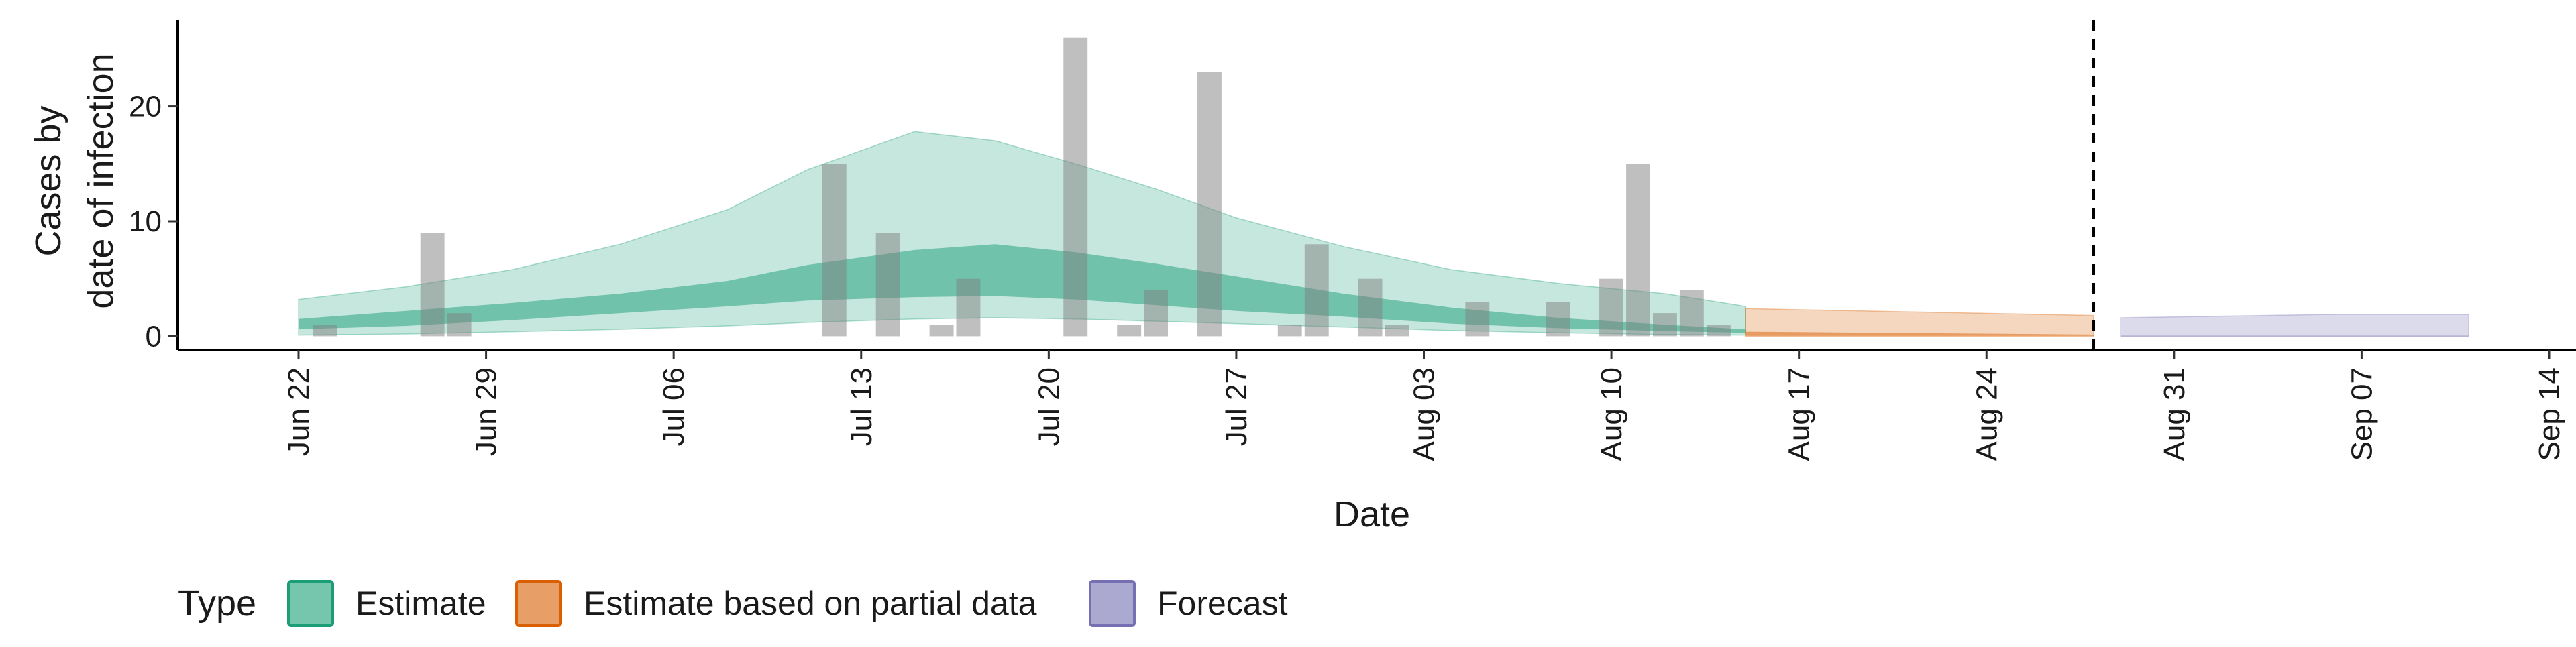 The height and width of the screenshot is (647, 2576). What do you see at coordinates (2549, 414) in the screenshot?
I see `x-tick-label: Sep 14` at bounding box center [2549, 414].